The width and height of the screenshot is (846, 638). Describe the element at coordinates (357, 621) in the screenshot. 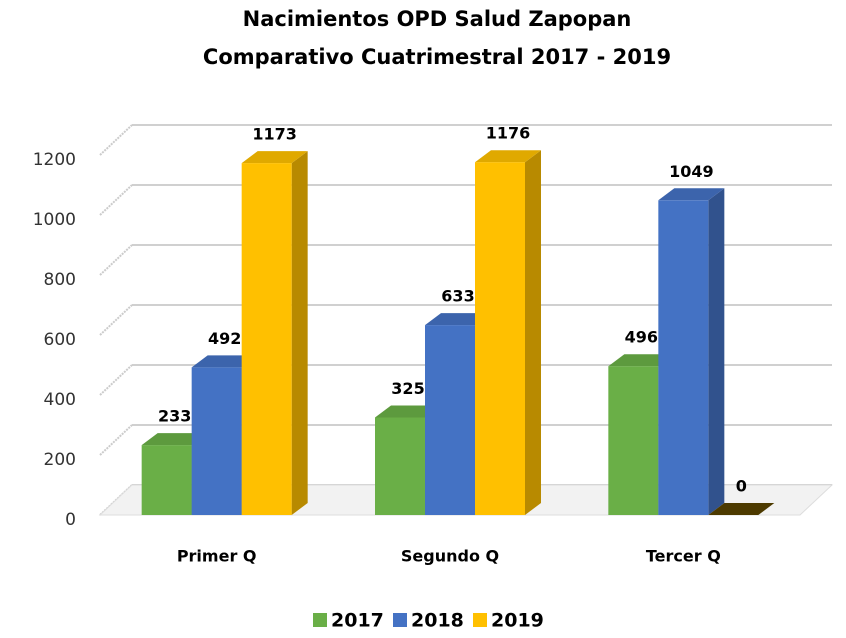

I see `legend-label: 2017` at that location.